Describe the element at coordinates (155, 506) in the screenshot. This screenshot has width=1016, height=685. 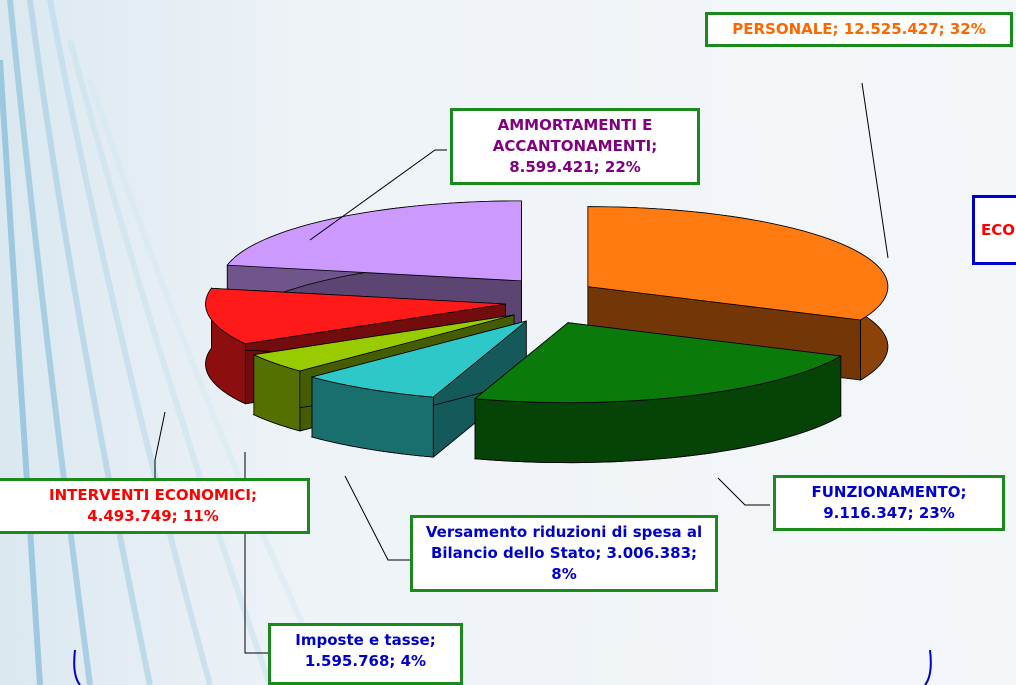
I see `data-label: INTERVENTI ECONOMICI; 4.493.749; 11%` at that location.